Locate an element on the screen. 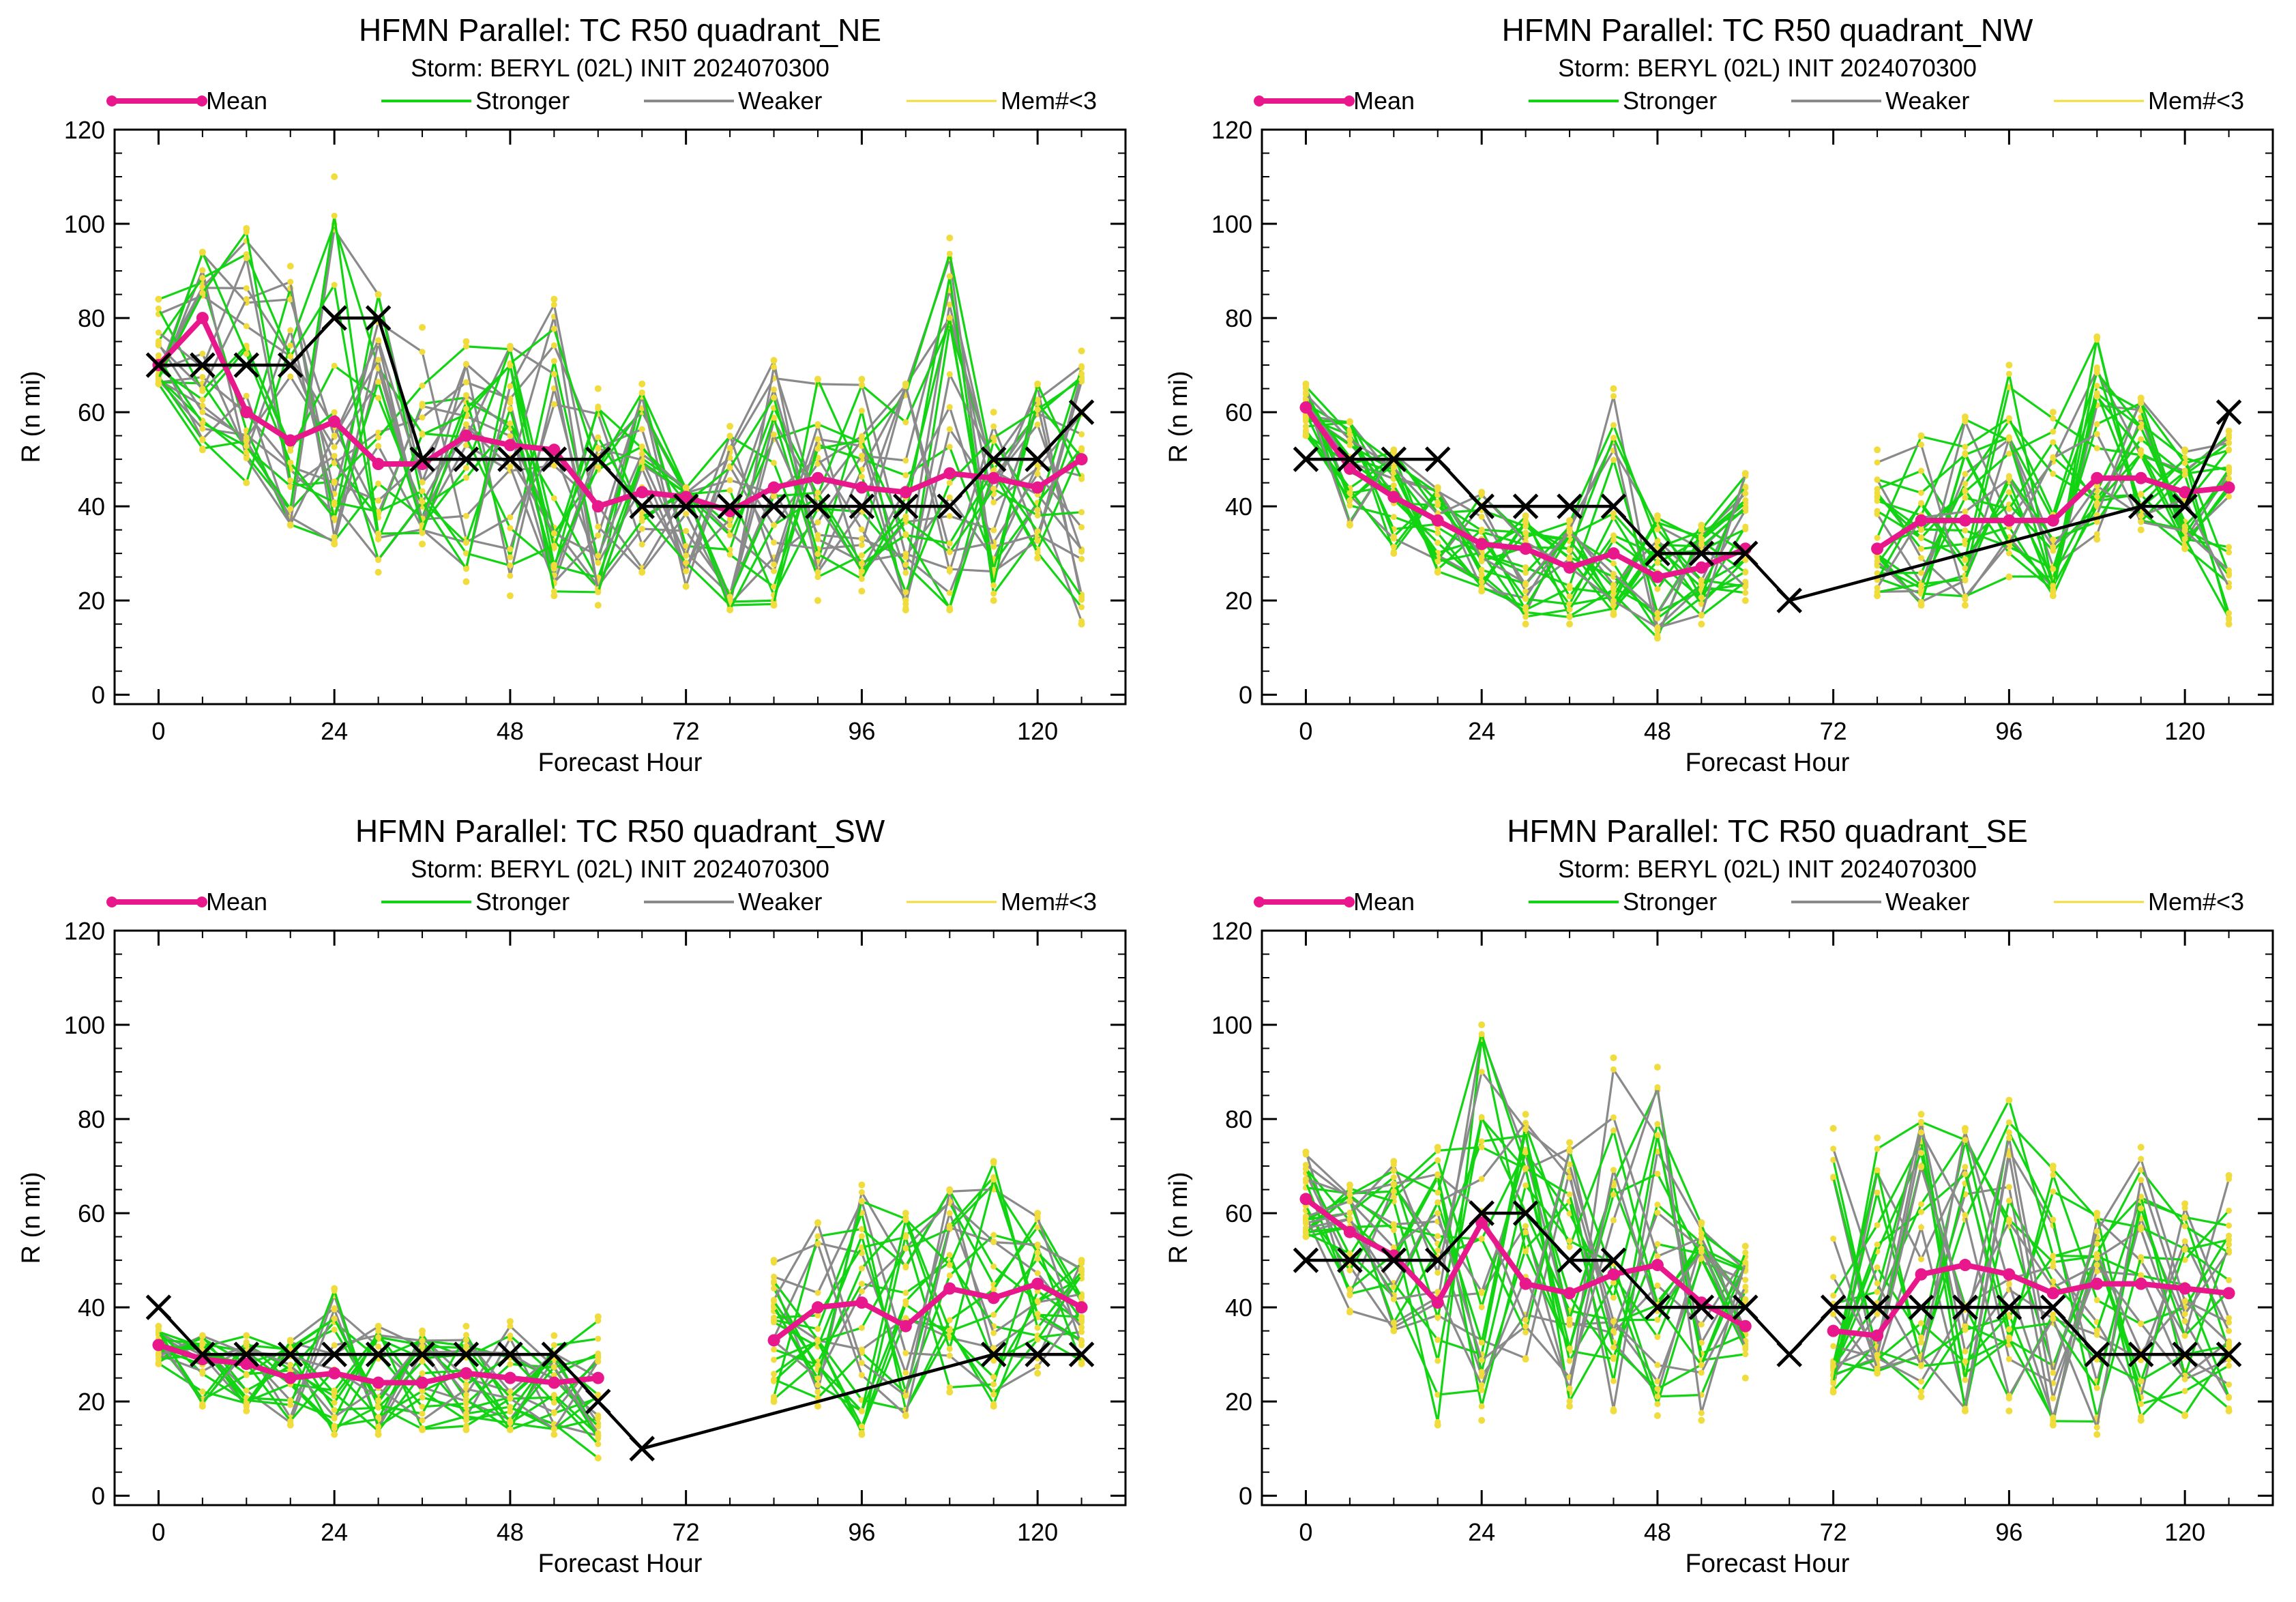  x-tick-label: 24 is located at coordinates (335, 731).